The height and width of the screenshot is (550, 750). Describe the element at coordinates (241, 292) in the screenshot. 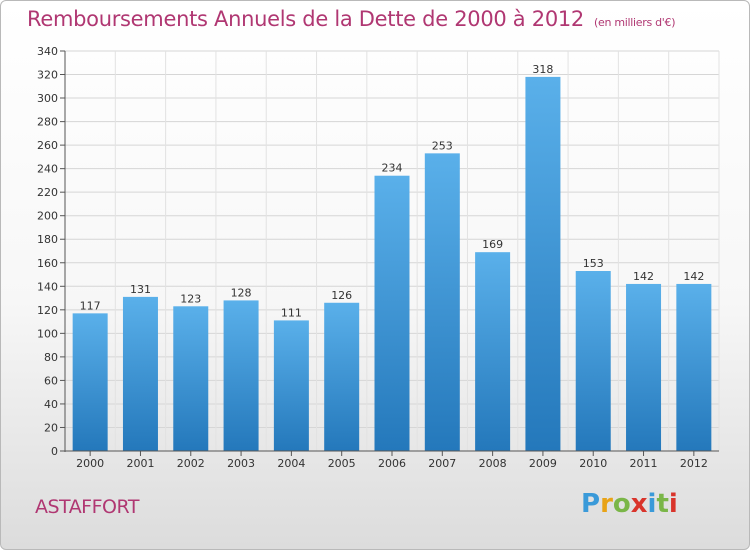

I see `data-label: 128` at that location.